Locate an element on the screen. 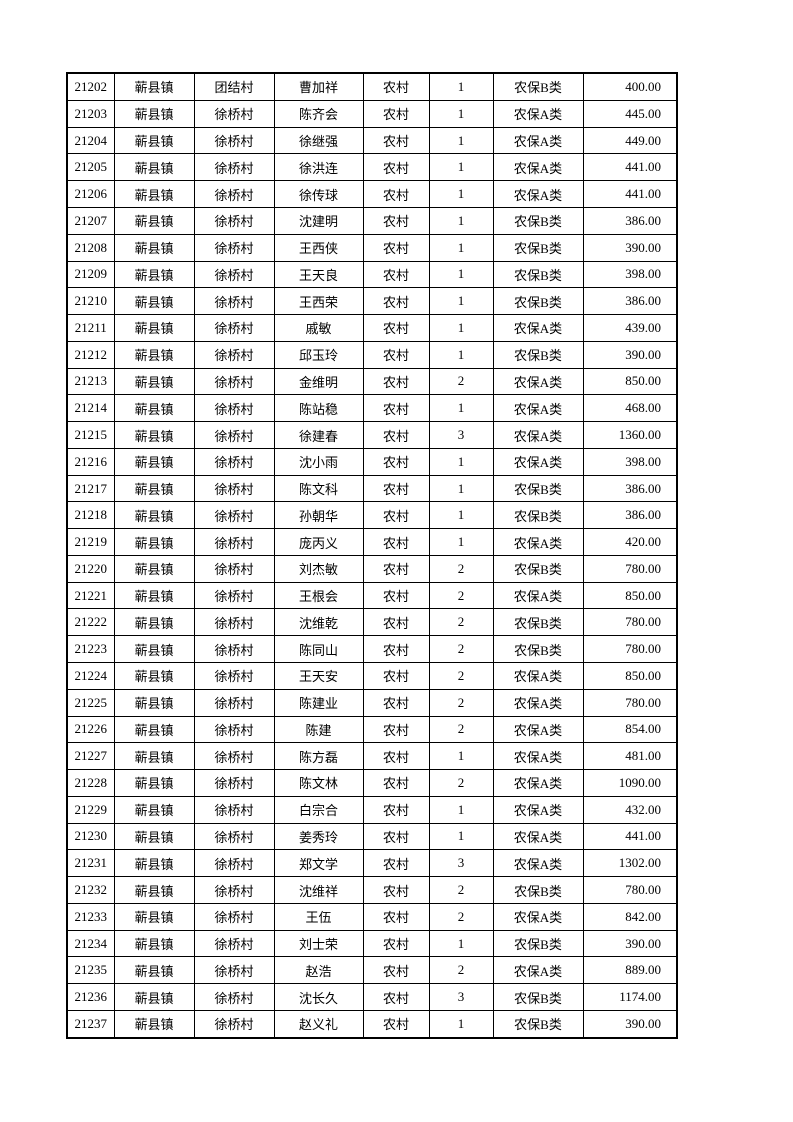  cell-serial-number: 21230 is located at coordinates (90, 836).